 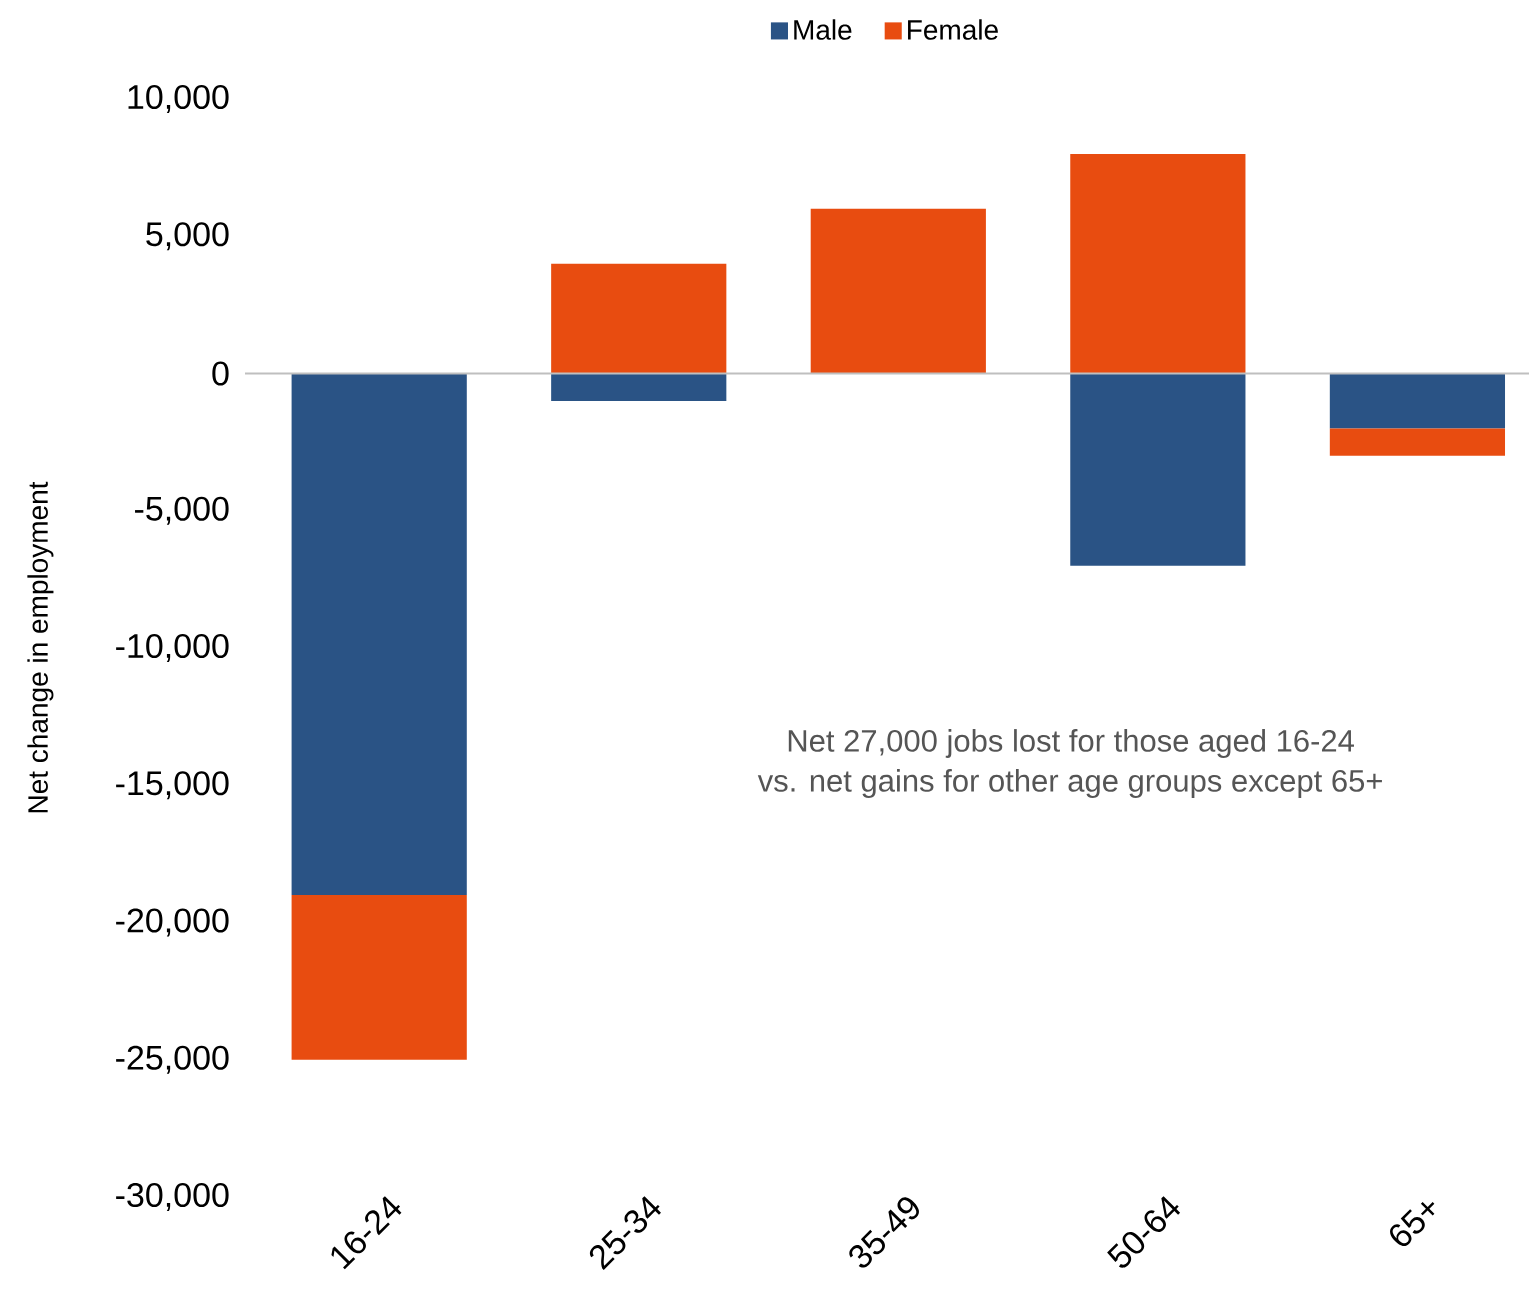 I want to click on legend-label: Female, so click(x=953, y=29).